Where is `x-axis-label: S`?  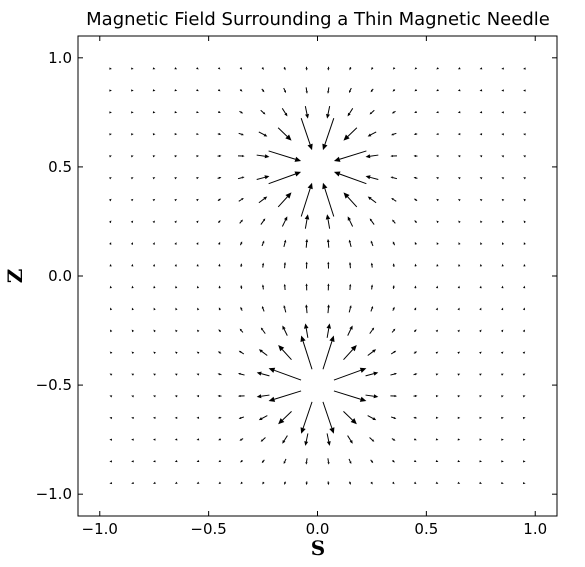 x-axis-label: S is located at coordinates (318, 548).